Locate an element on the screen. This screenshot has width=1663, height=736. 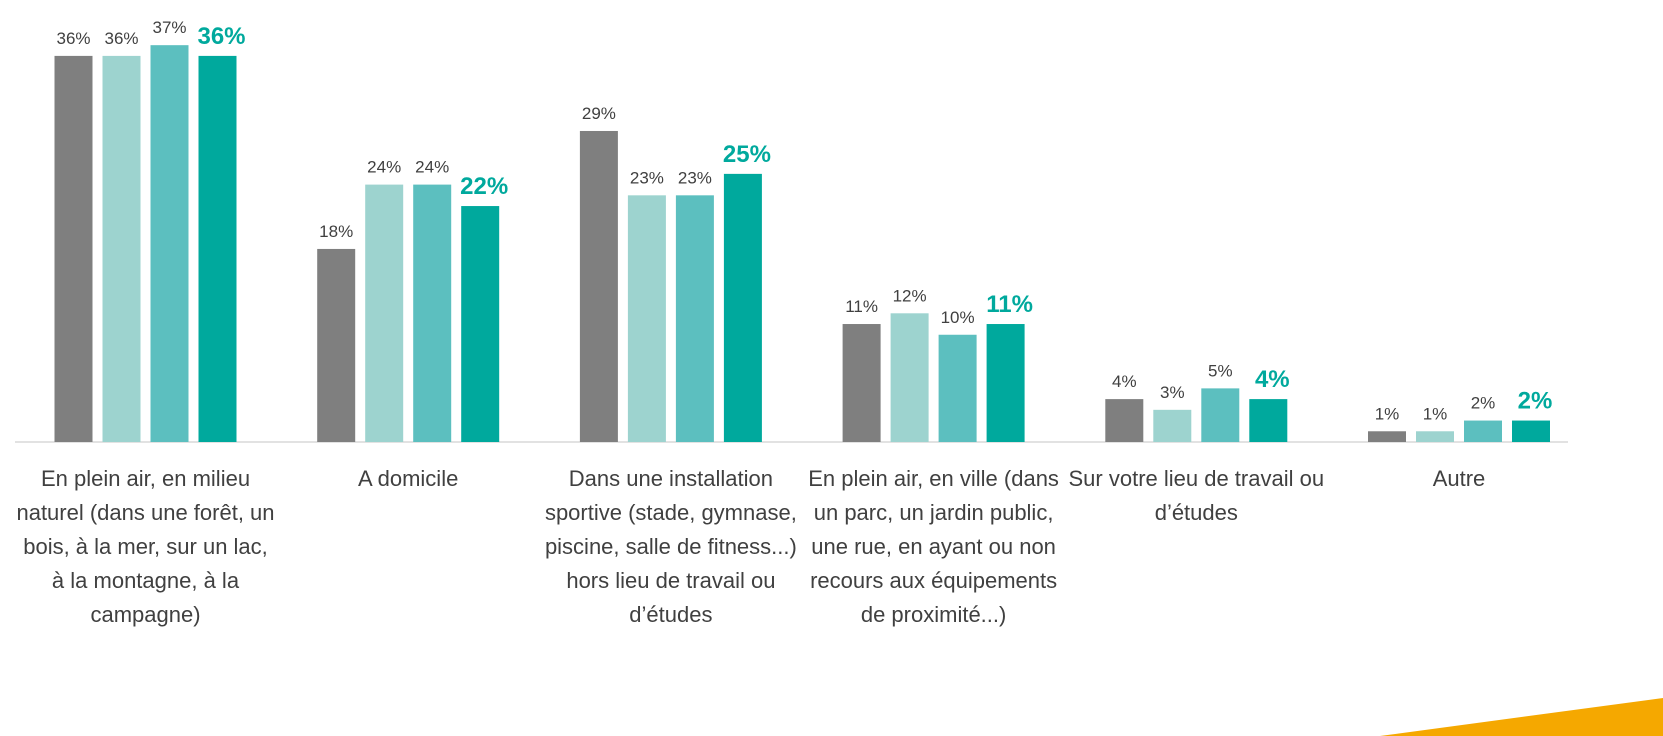
x-tick-label: Autre is located at coordinates (1459, 478).